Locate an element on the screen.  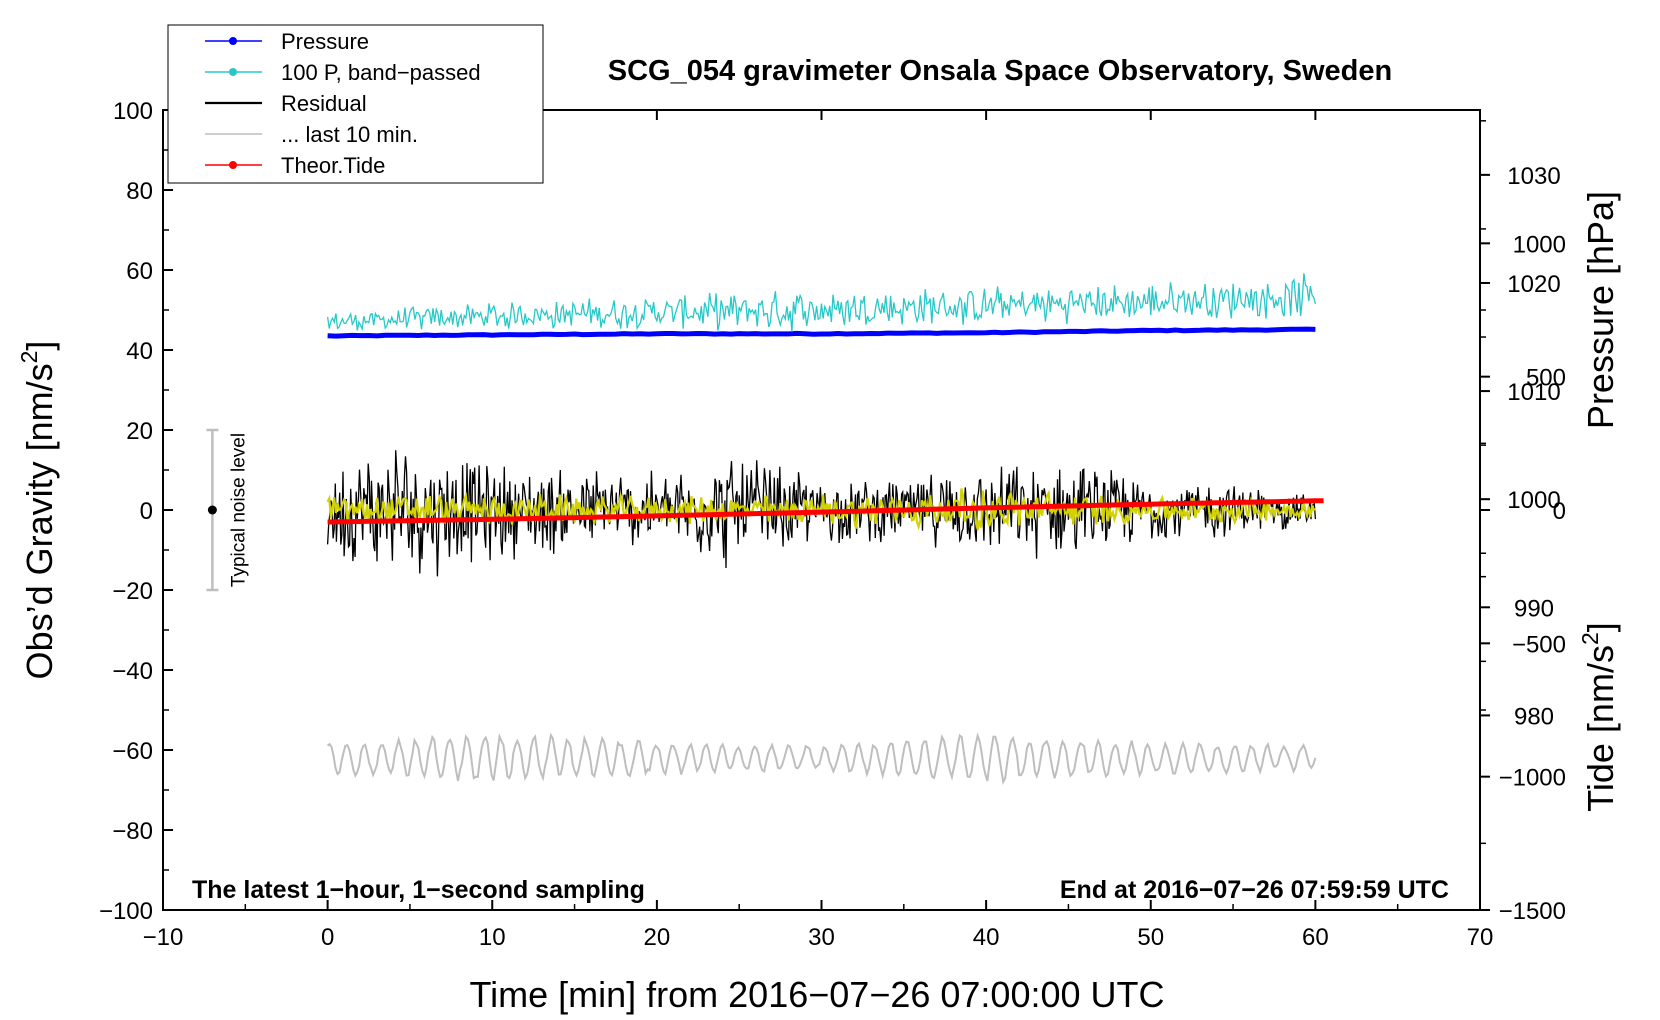
tide-tick-label: −500 is located at coordinates (1539, 644).